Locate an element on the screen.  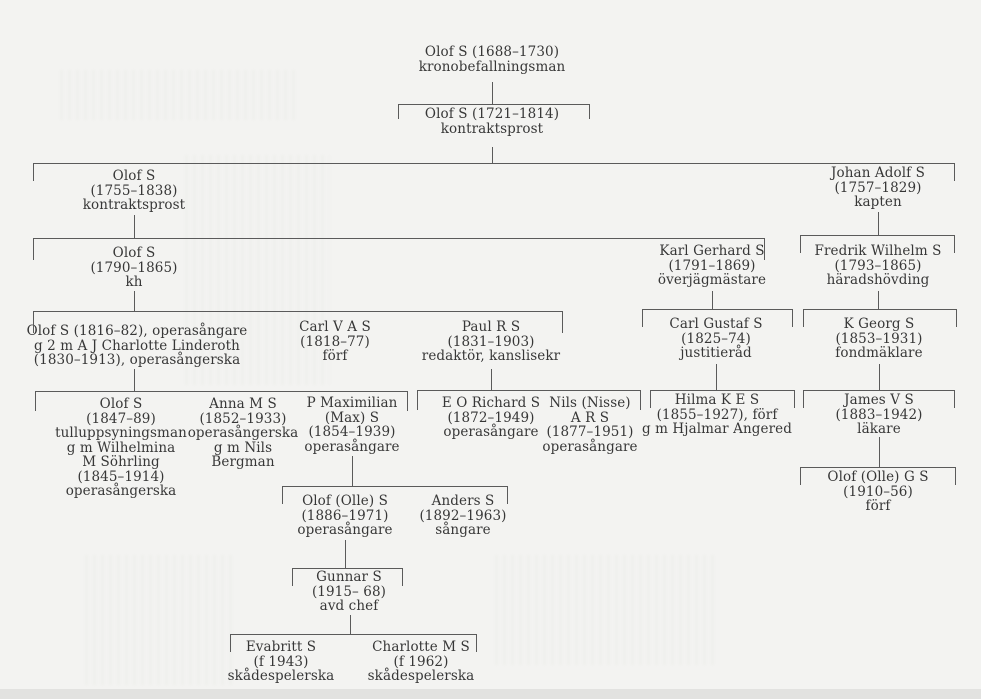
person-text-line: kronobefallningsman is located at coordinates (492, 66).